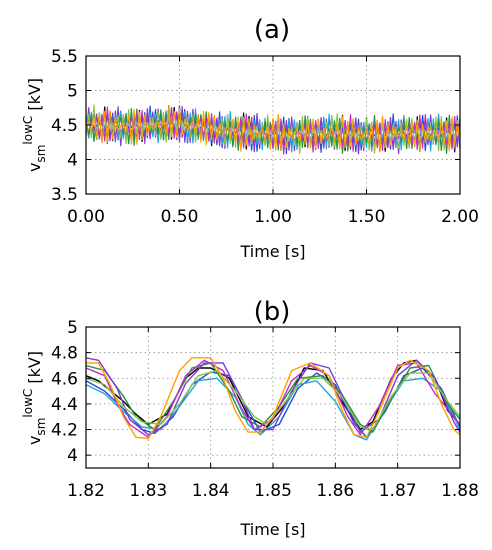 Image resolution: width=492 pixels, height=550 pixels. I want to click on panel-b-y-tick-label: 4.8, so click(64, 354).